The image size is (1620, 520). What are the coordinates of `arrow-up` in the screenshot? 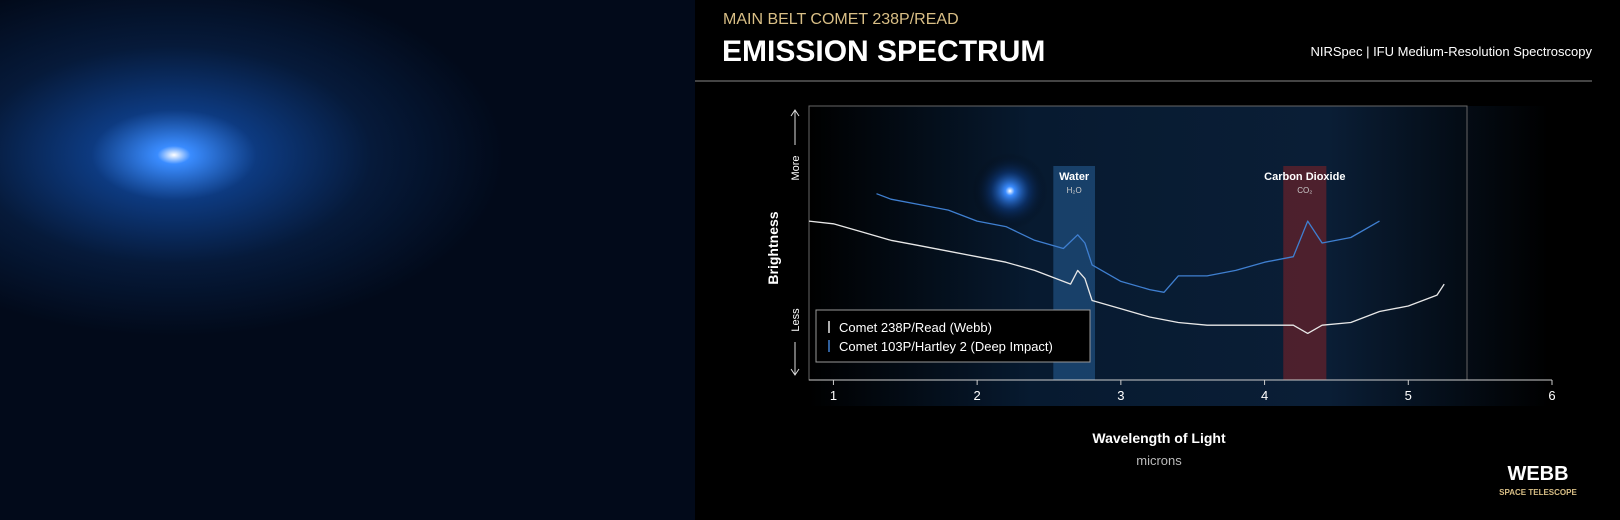 It's located at (795, 127).